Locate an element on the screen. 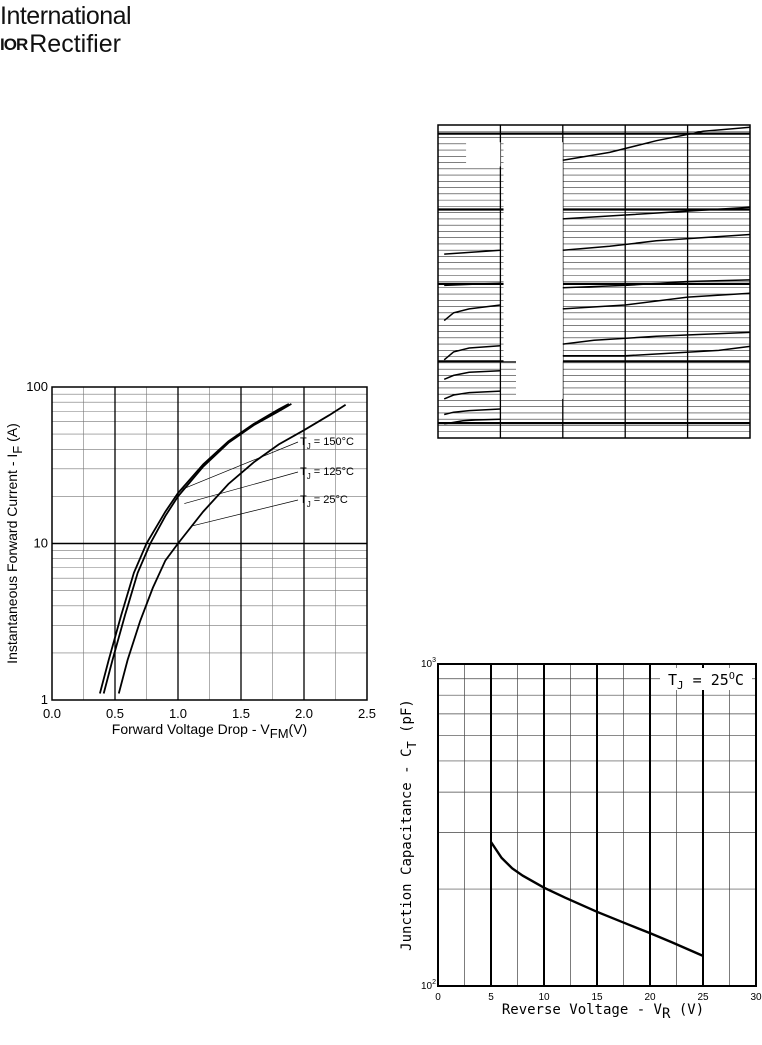 The image size is (762, 1045). logo-line-international: International is located at coordinates (66, 16).